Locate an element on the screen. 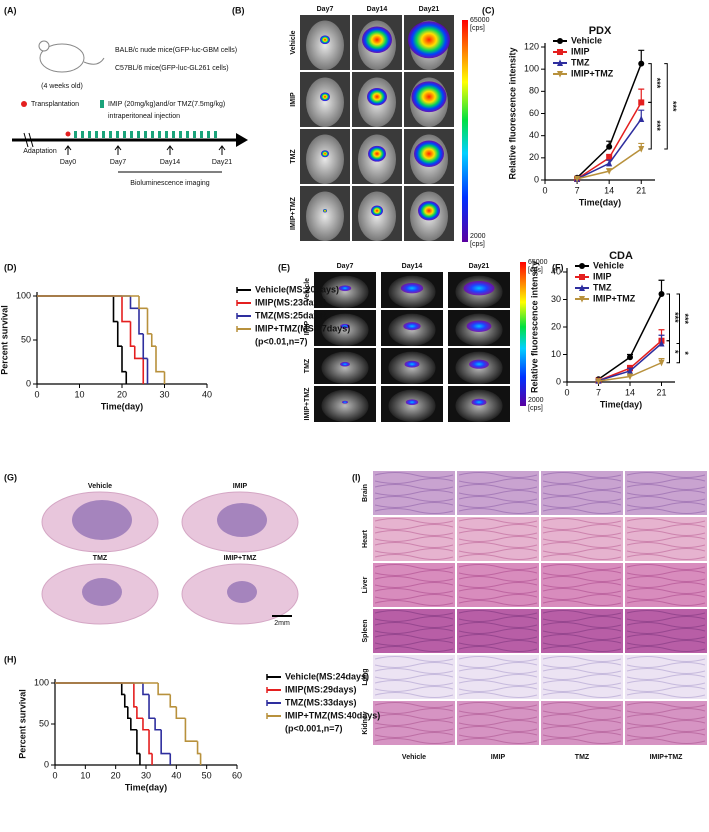 This screenshot has width=709, height=832. chart-title: PDX is located at coordinates (600, 31).